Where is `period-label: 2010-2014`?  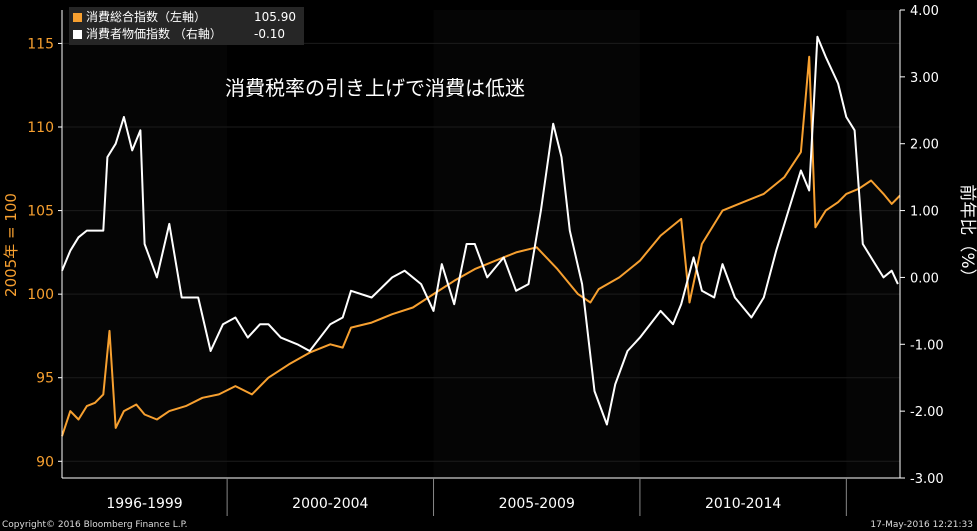
period-label: 2010-2014 is located at coordinates (743, 504).